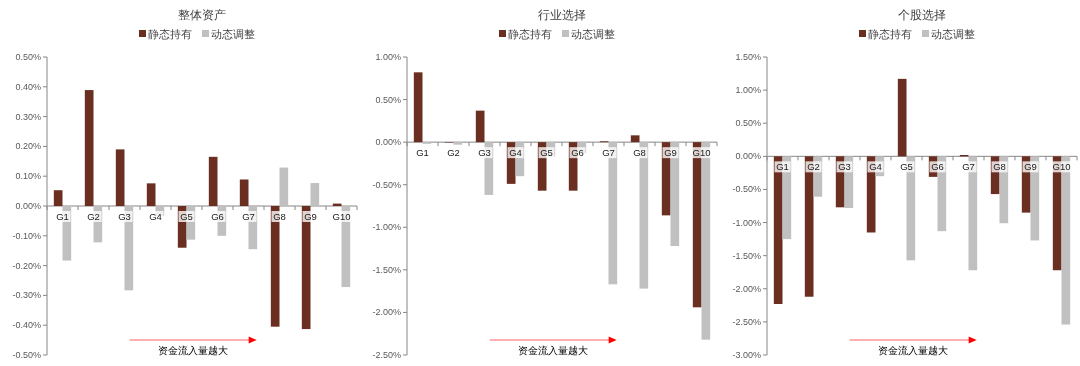  I want to click on y-tick-label: -0.30%, so click(26, 295).